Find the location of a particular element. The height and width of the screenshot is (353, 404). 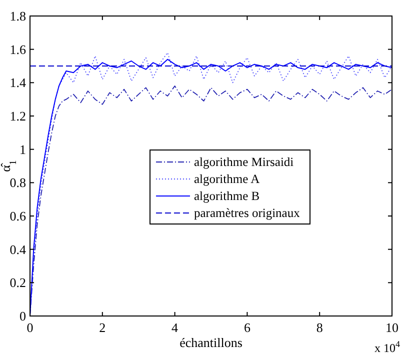

x-tick-label: 4 is located at coordinates (175, 327).